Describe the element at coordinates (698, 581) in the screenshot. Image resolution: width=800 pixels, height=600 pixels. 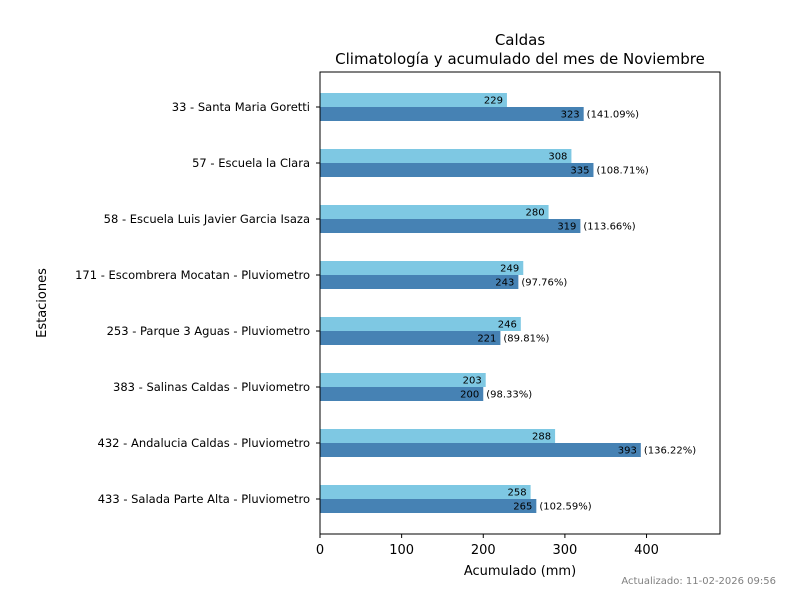
I see `updated-timestamp: Actualizado: 11-02-2026 09:56` at that location.